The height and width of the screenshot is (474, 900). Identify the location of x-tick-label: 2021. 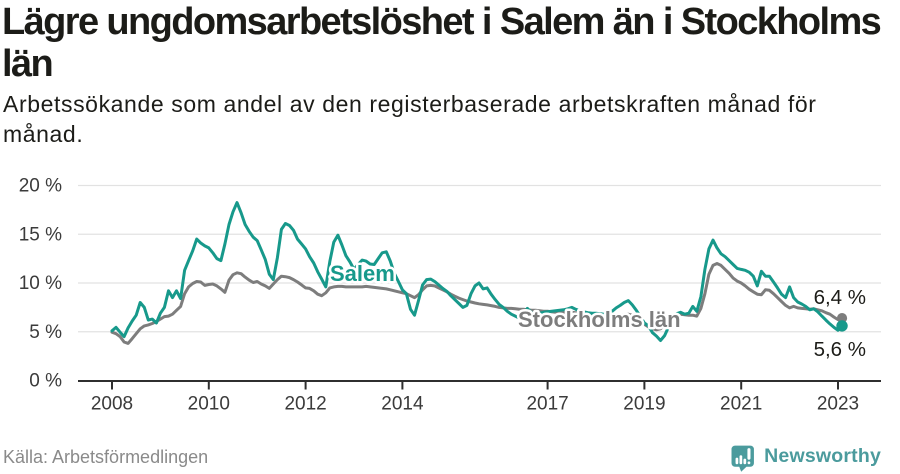
(741, 404).